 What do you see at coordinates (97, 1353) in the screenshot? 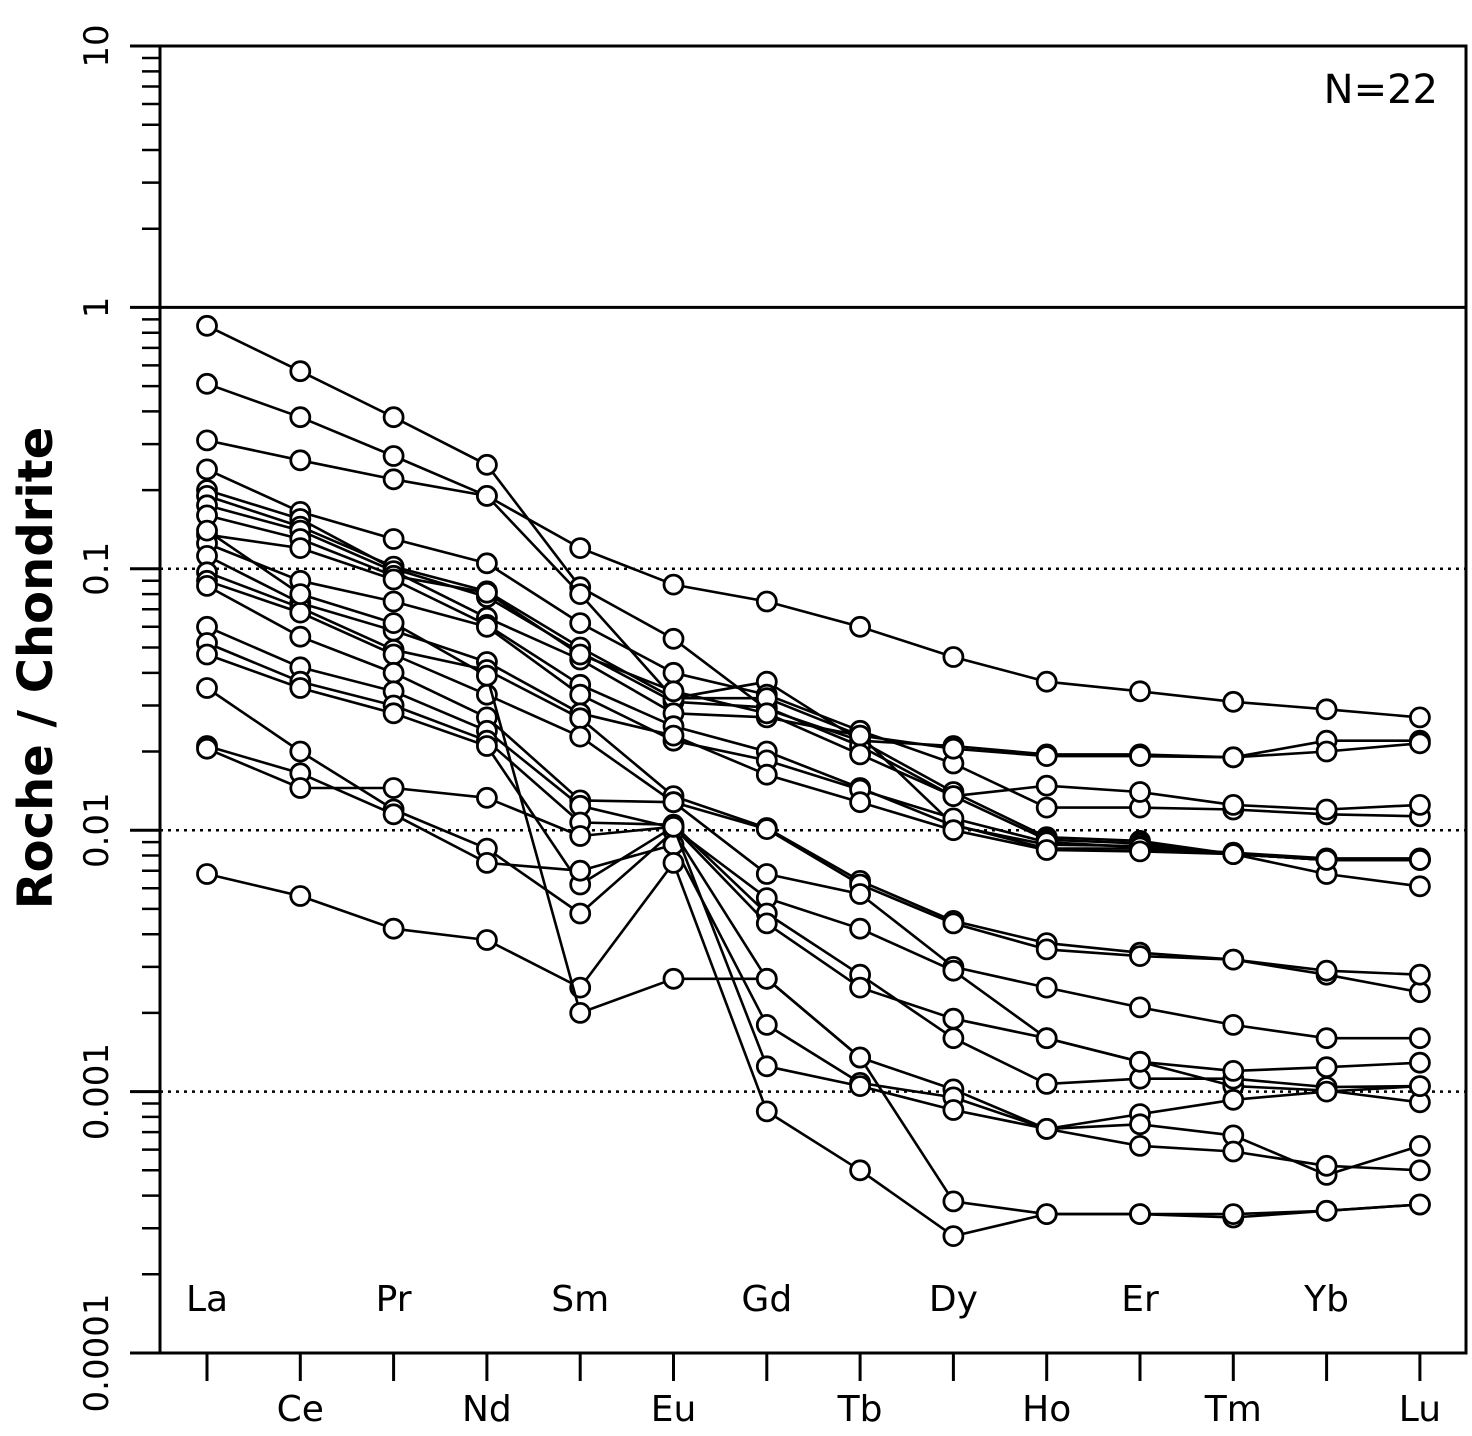
I see `y-tick-label: 0.0001` at bounding box center [97, 1353].